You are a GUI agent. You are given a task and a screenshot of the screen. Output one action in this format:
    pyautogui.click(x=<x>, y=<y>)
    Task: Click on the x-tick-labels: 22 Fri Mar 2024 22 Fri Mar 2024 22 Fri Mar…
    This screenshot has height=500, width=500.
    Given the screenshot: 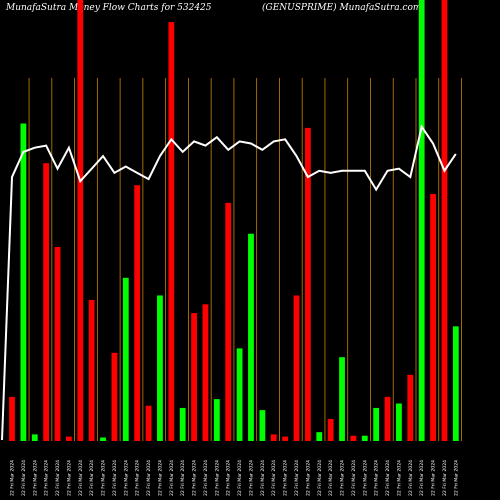 What is the action you would take?
    pyautogui.click(x=235, y=478)
    